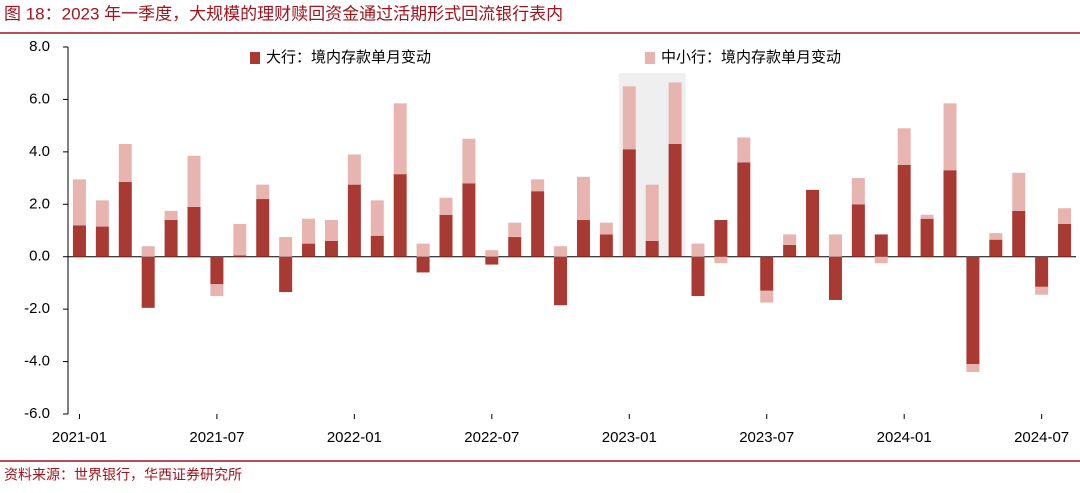 The image size is (1080, 493). Describe the element at coordinates (348, 57) in the screenshot. I see `legend-label: 大行：境内存款单月变动` at that location.